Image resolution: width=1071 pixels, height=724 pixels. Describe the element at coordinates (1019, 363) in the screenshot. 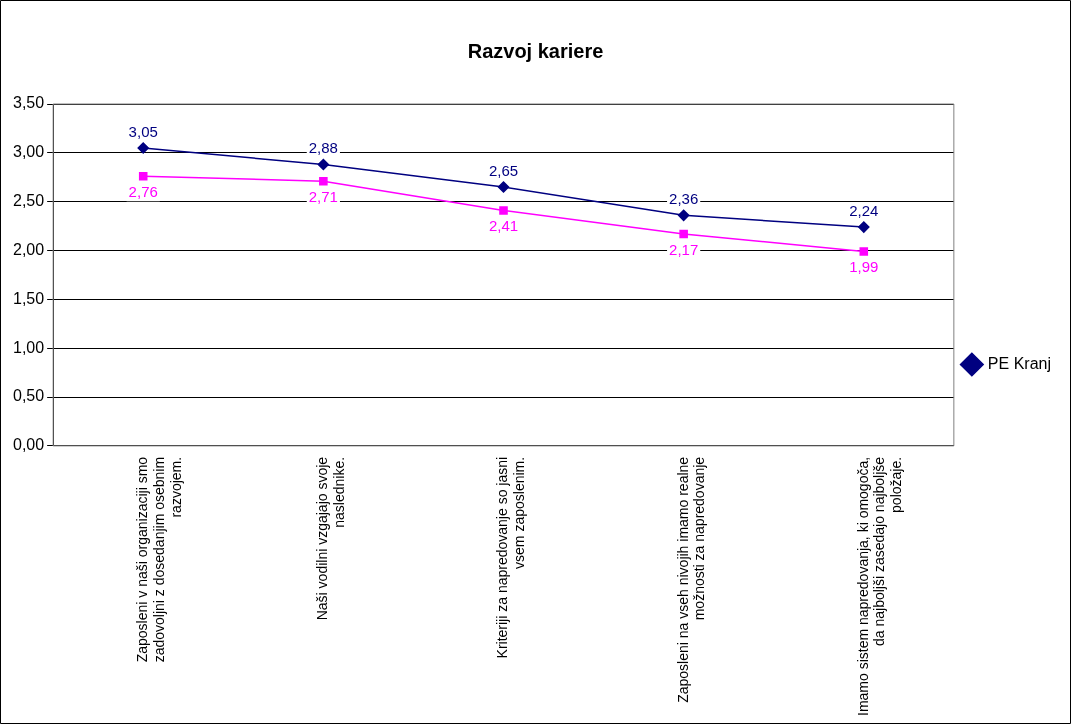

I see `legend-label: PE Kranj` at that location.